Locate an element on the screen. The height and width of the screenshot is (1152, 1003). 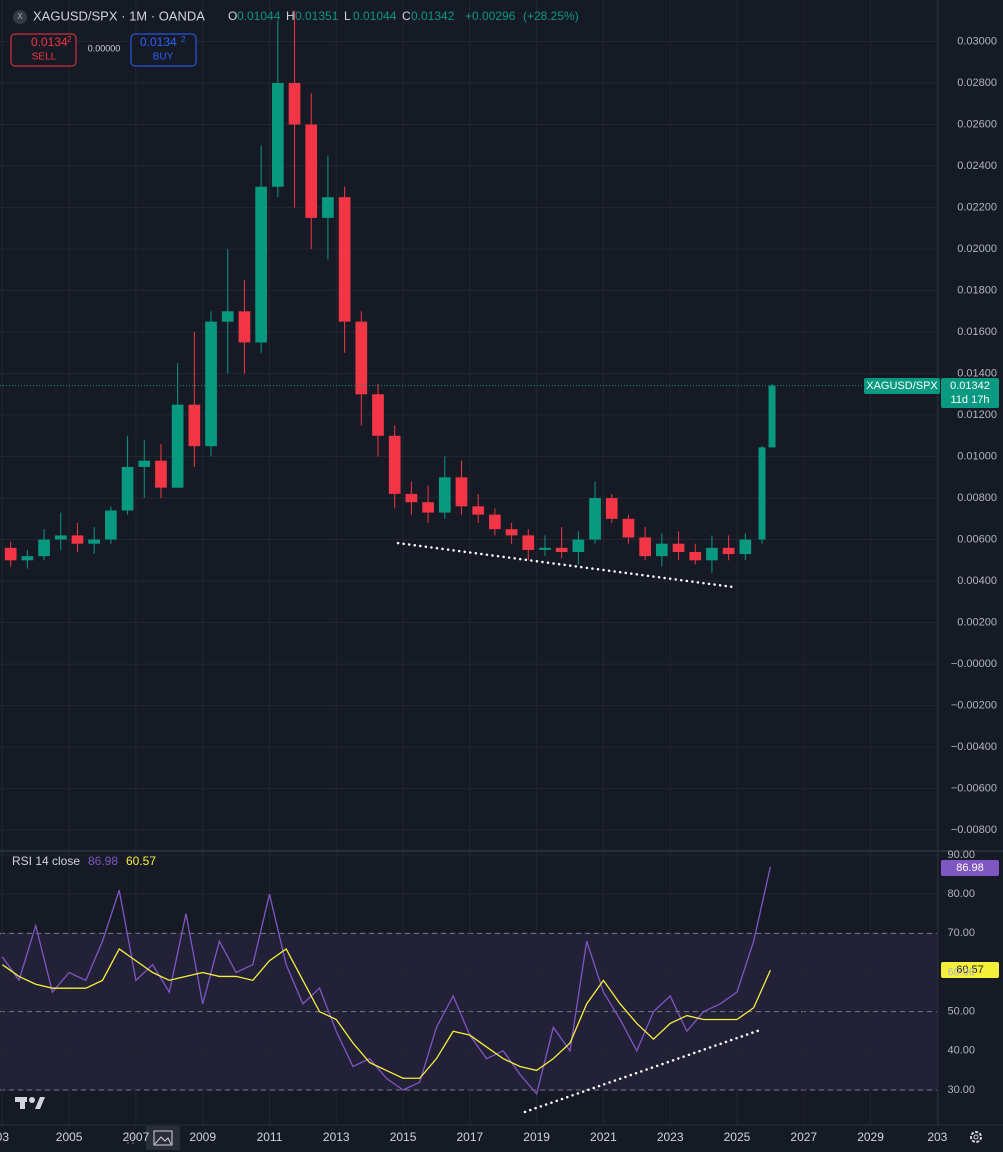
y-tick-label: 90.00 is located at coordinates (961, 855).